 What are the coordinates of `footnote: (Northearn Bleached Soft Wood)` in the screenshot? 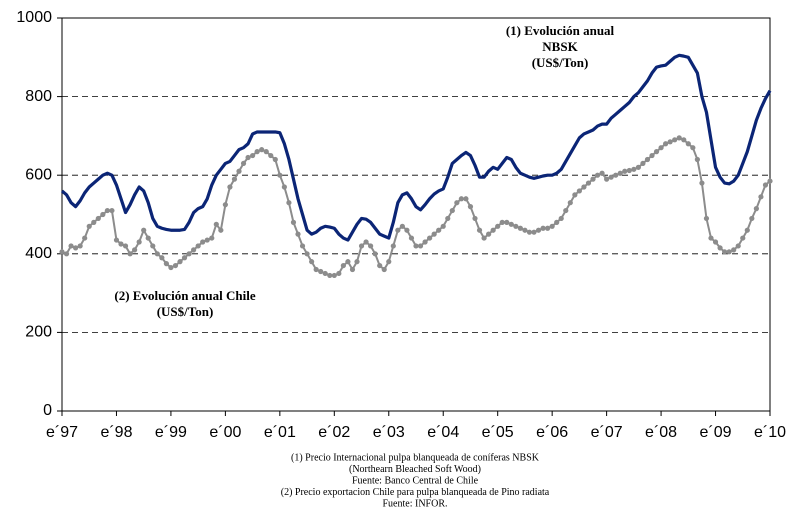 It's located at (415, 469).